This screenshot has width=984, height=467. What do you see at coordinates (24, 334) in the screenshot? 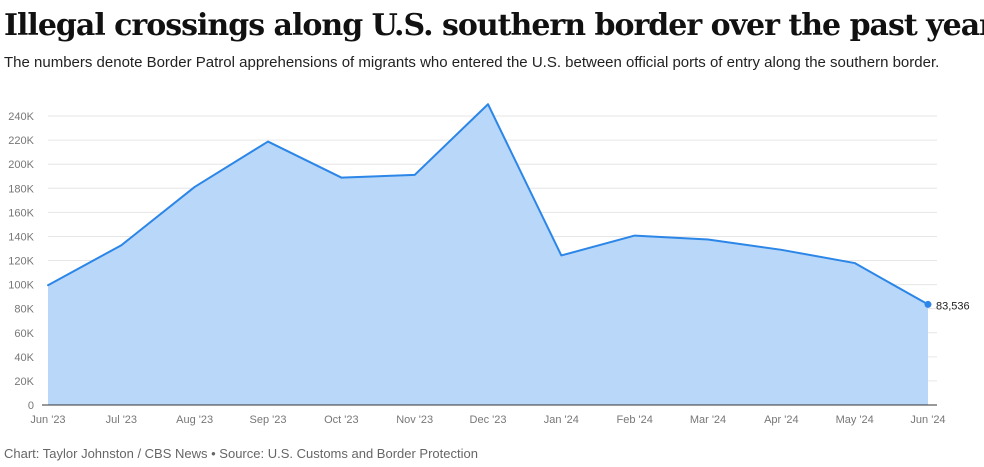
I see `y-tick-label: 60K` at bounding box center [24, 334].